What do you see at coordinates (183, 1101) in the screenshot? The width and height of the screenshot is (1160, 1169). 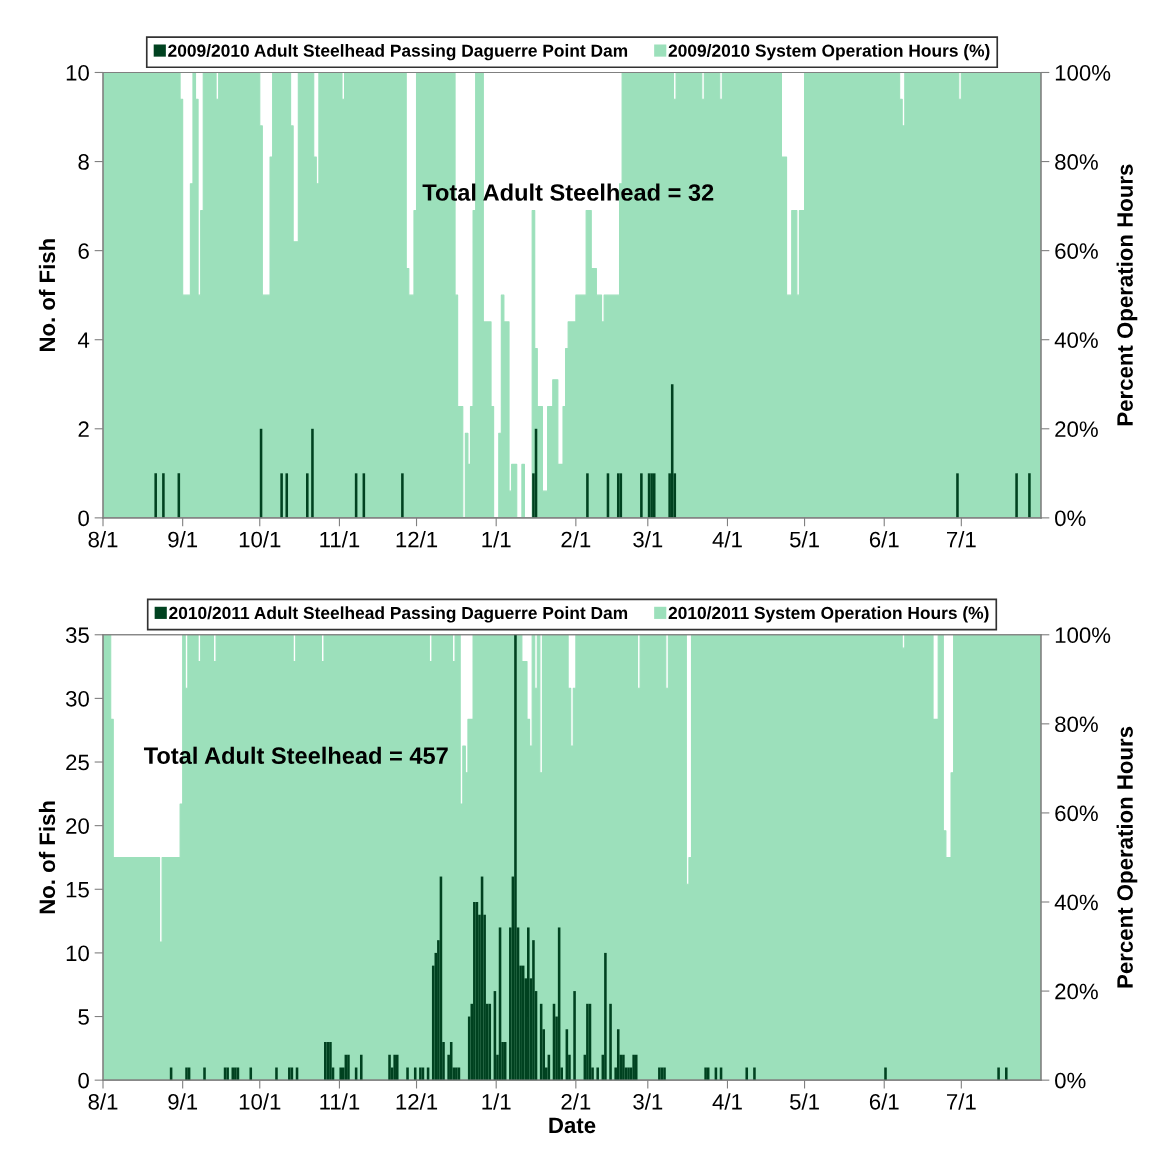 I see `x-tick-label: 9/1` at bounding box center [183, 1101].